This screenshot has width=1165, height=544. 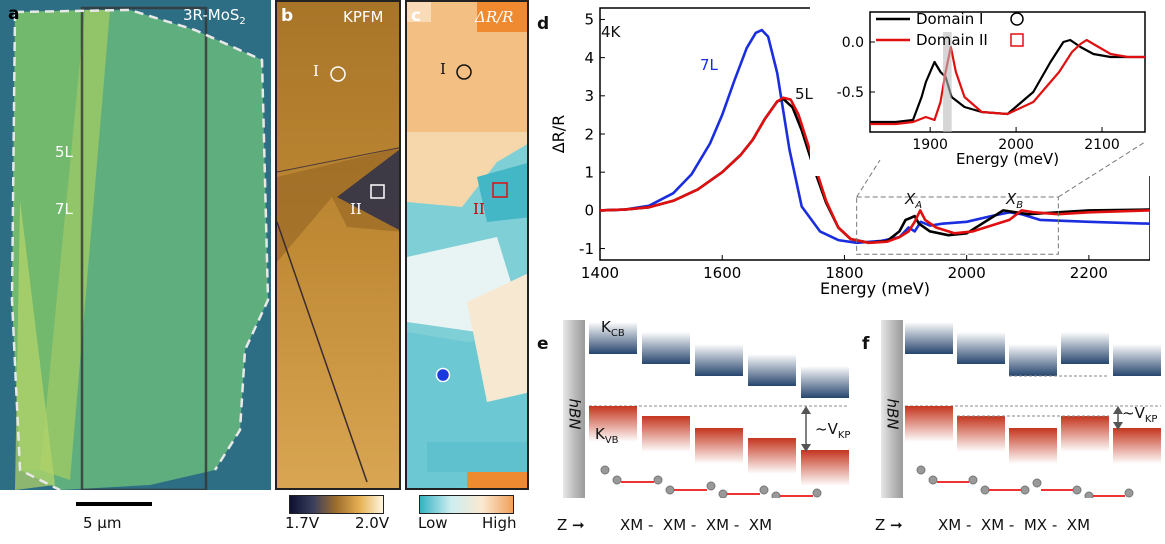 I want to click on label-7l: 7L, so click(x=64, y=209).